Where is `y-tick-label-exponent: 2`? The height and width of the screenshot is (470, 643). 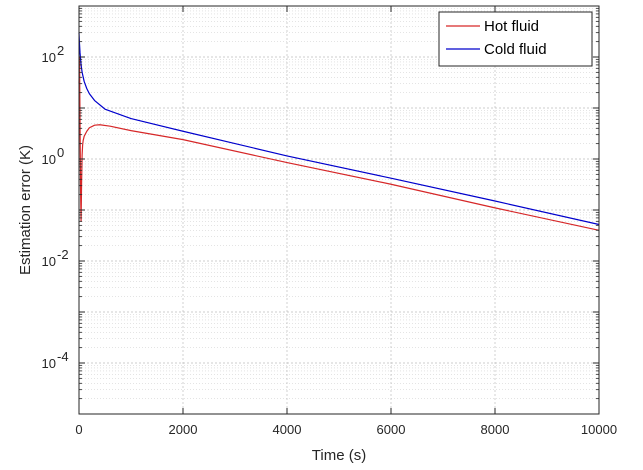 y-tick-label-exponent: 2 is located at coordinates (60, 50).